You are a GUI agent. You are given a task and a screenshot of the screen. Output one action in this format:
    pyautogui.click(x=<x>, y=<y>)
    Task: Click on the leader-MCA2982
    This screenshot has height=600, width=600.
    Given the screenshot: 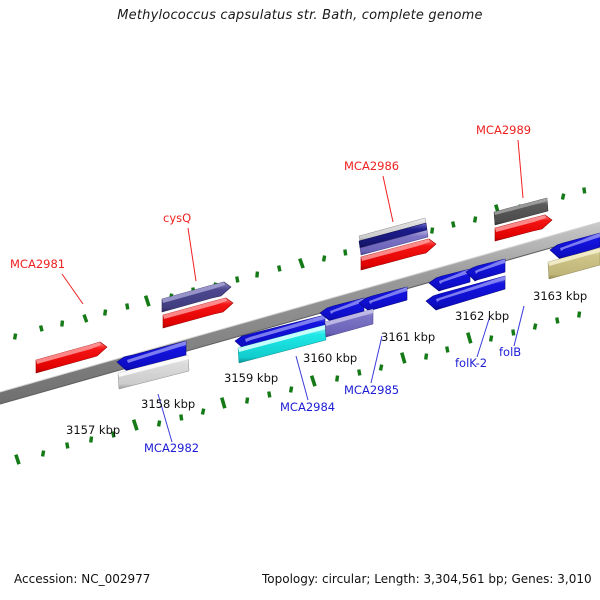 What is the action you would take?
    pyautogui.click(x=165, y=418)
    